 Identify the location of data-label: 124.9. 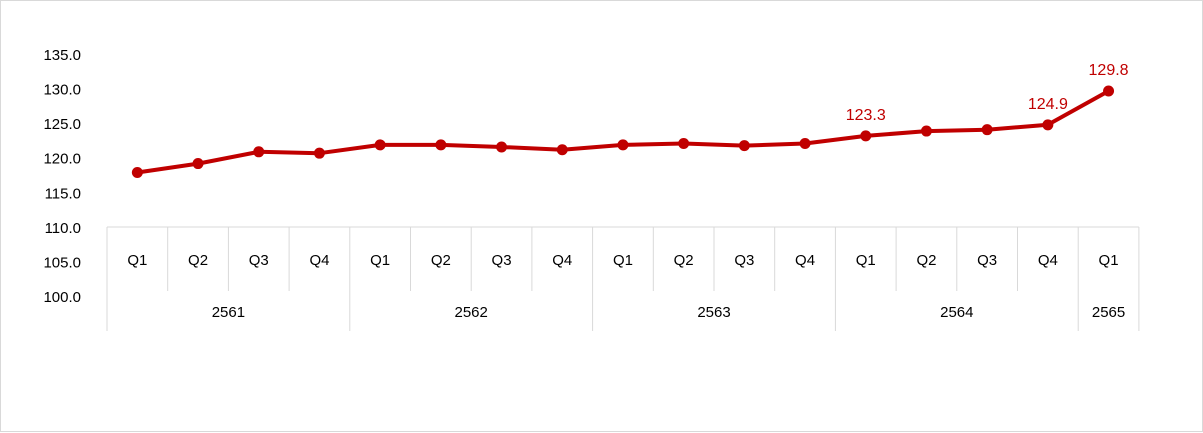
(1048, 104).